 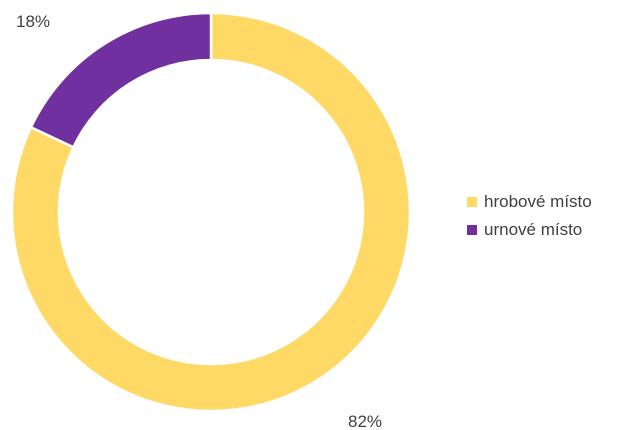 What do you see at coordinates (472, 202) in the screenshot?
I see `legend-swatch-hrobove-misto` at bounding box center [472, 202].